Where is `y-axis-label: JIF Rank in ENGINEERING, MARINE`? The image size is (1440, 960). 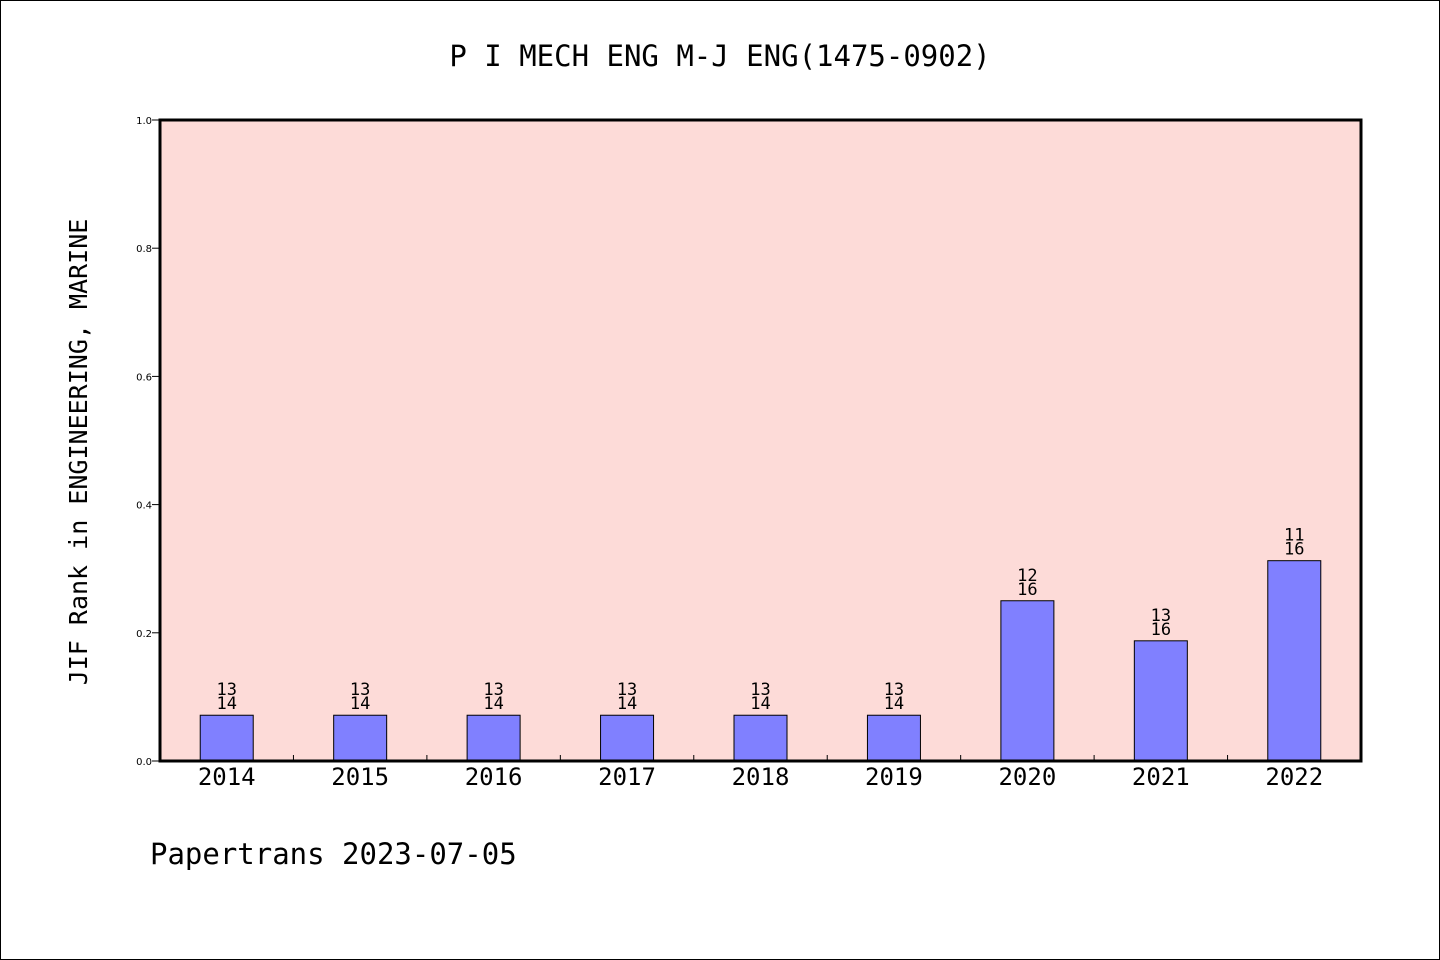 y-axis-label: JIF Rank in ENGINEERING, MARINE is located at coordinates (78, 452).